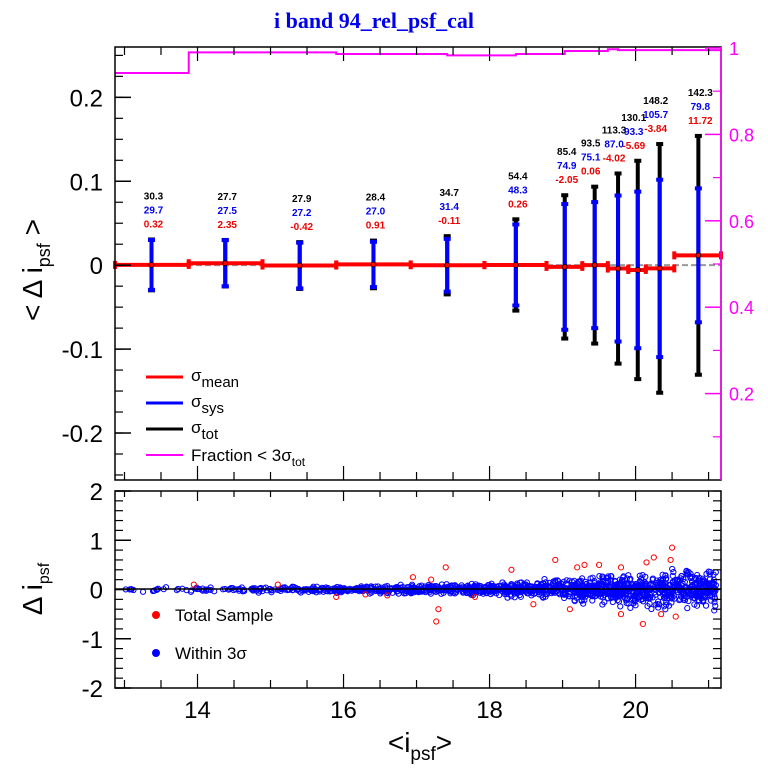 The image size is (768, 774). I want to click on label-total: 27.7, so click(228, 197).